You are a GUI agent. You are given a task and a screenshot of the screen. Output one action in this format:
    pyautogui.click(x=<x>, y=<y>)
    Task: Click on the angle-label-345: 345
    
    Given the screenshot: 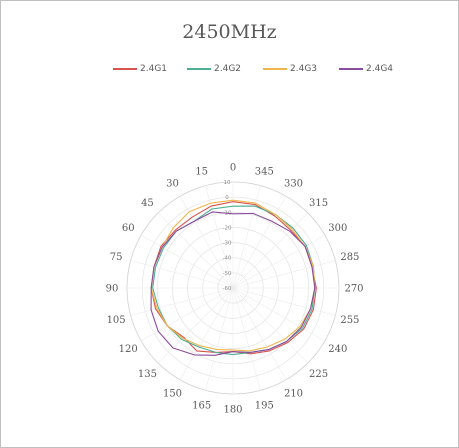 What is the action you would take?
    pyautogui.click(x=264, y=172)
    